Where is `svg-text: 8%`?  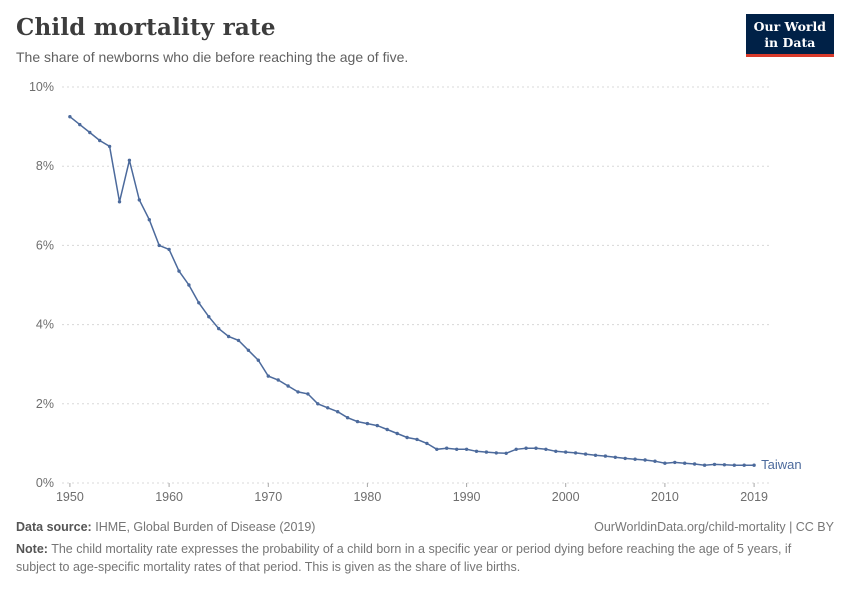
svg-text: 8% is located at coordinates (45, 166).